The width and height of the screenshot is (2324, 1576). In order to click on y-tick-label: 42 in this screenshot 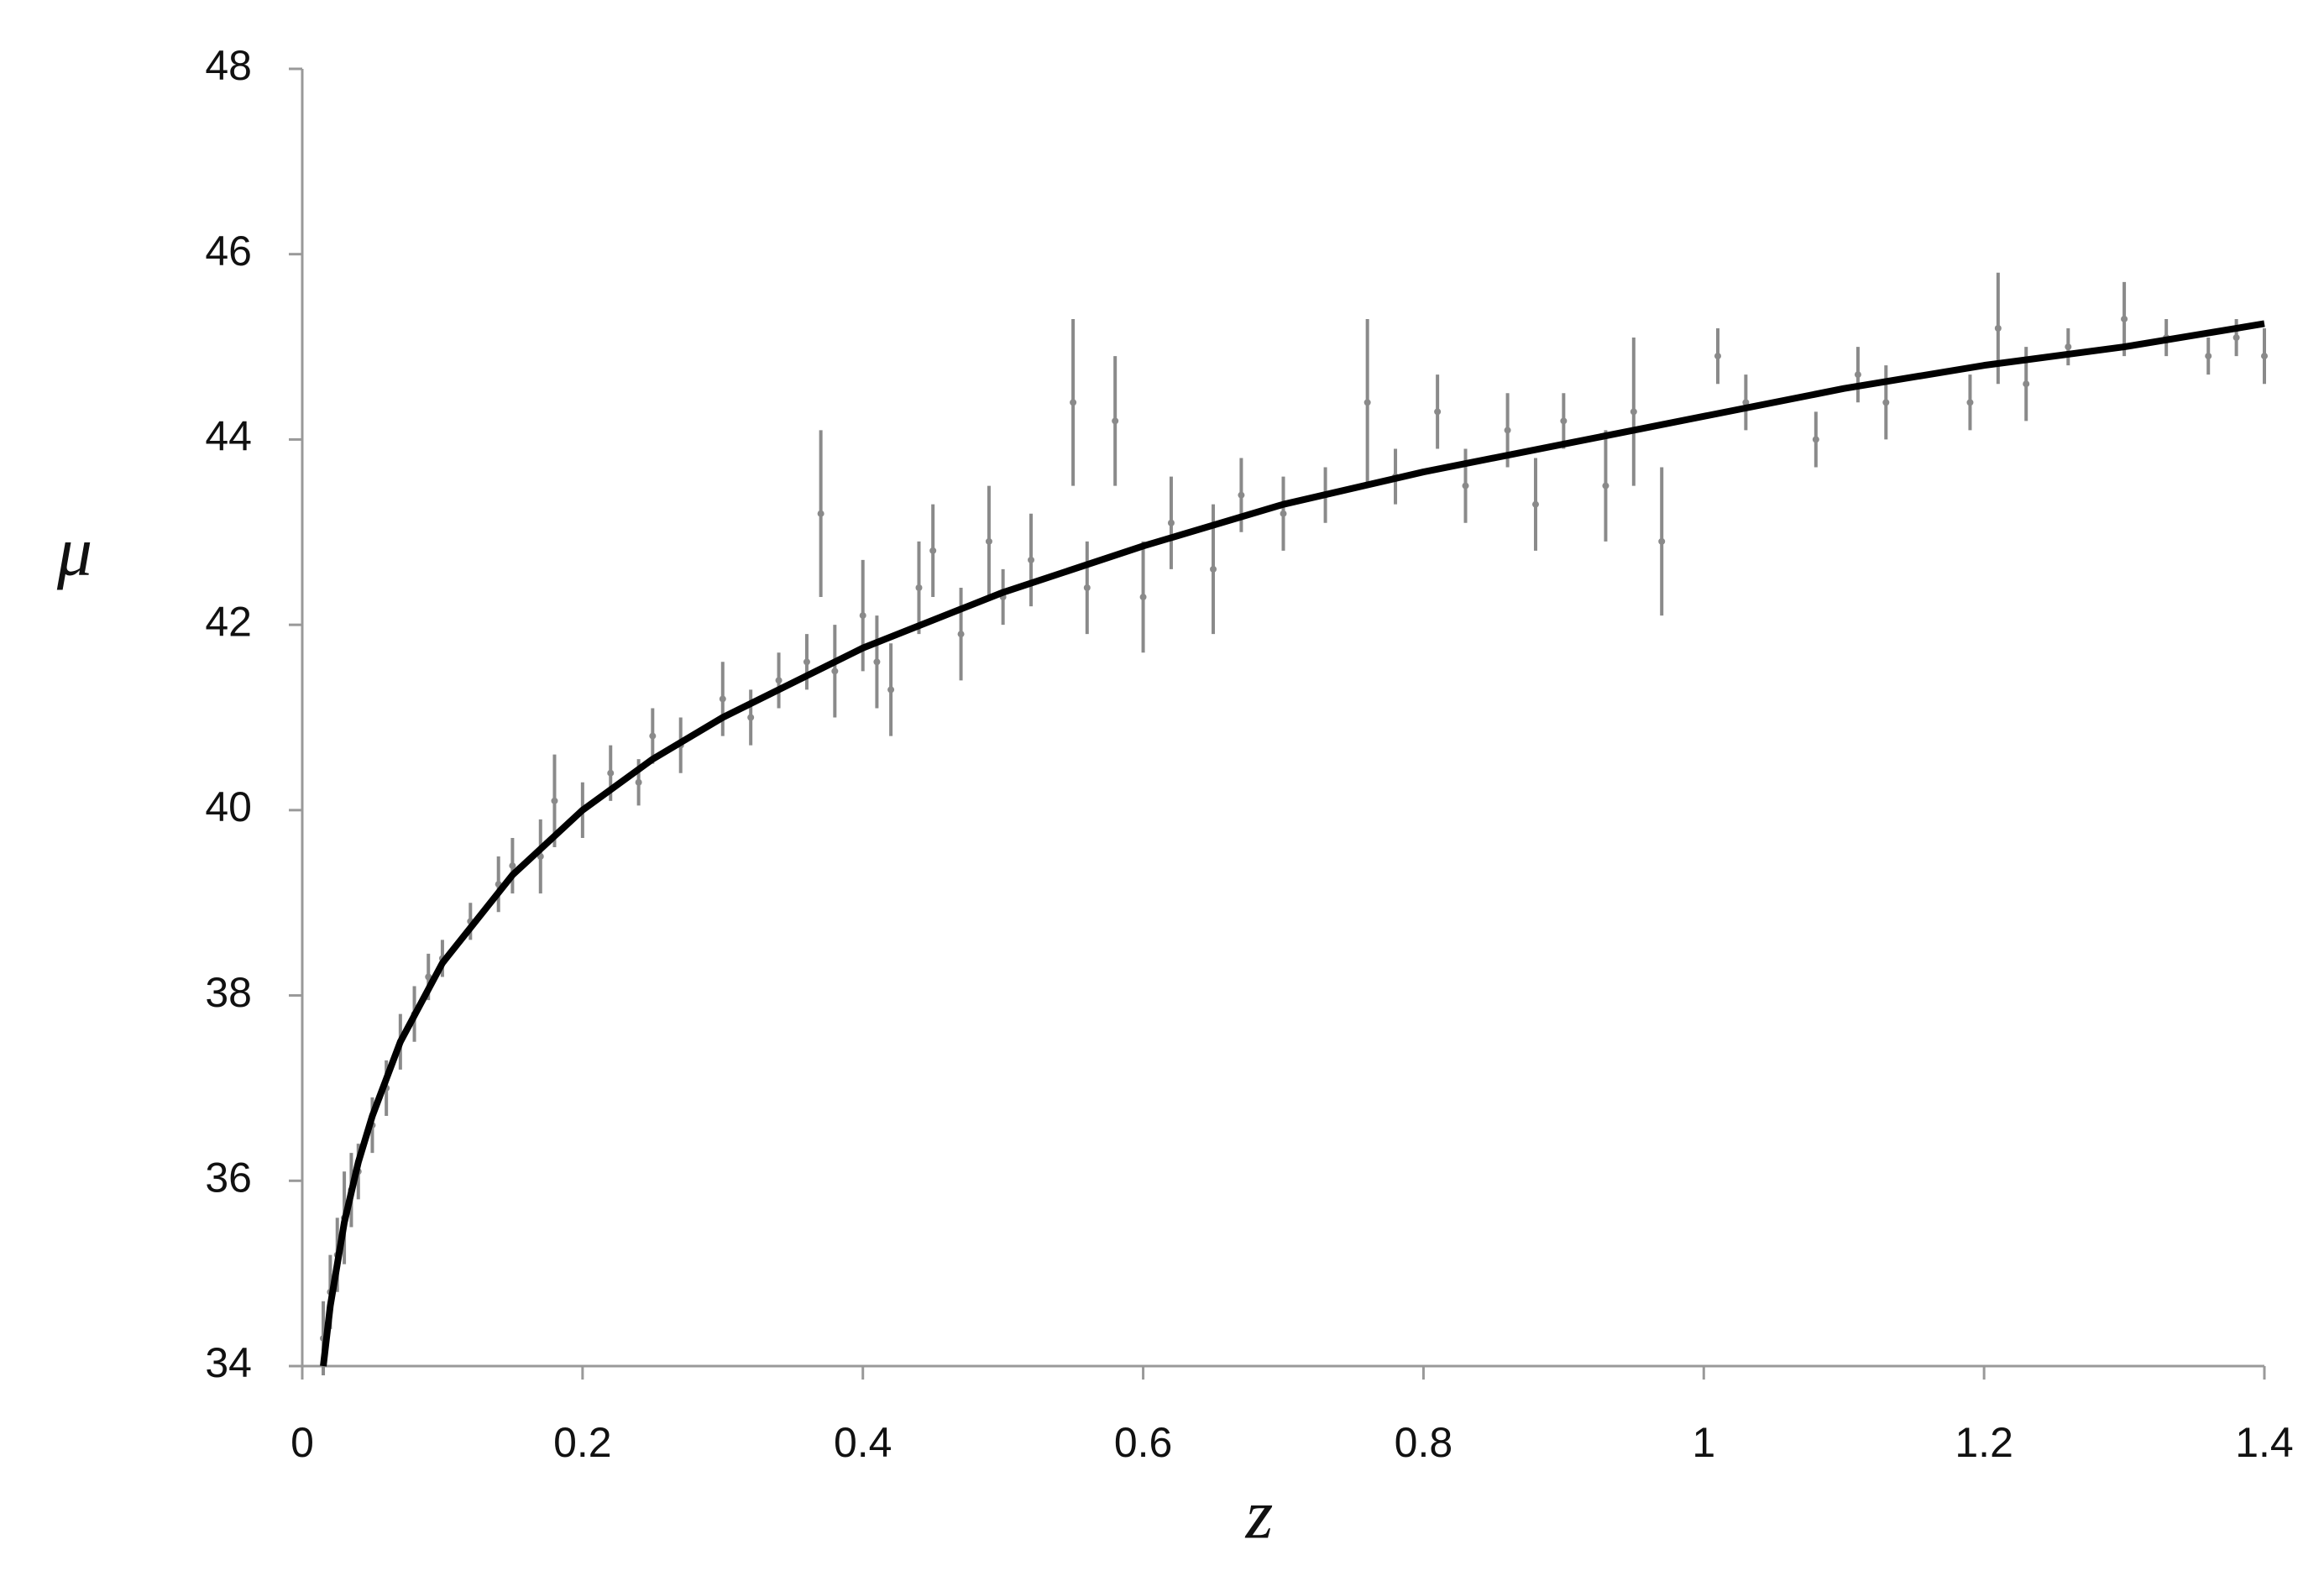, I will do `click(229, 621)`.